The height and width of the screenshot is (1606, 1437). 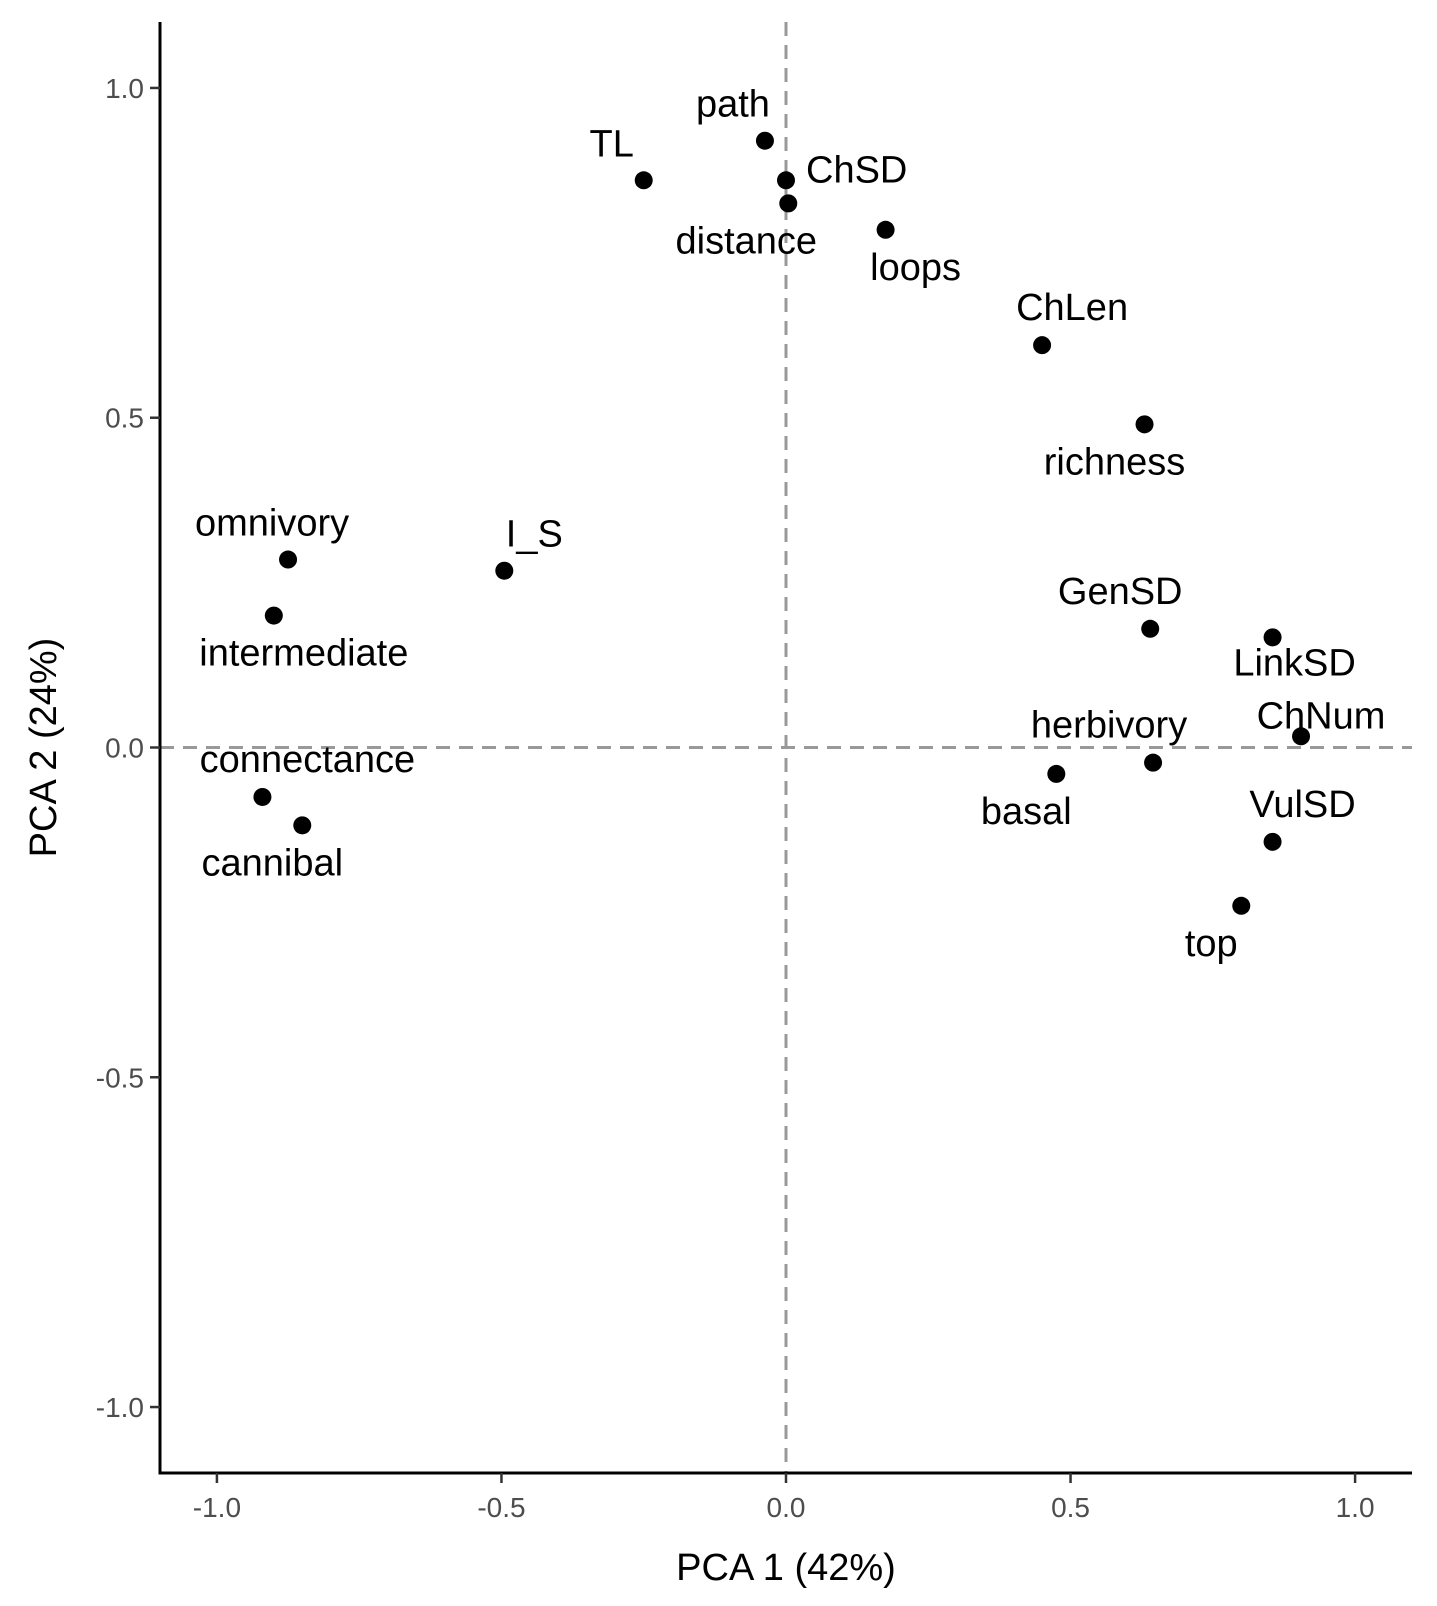 What do you see at coordinates (1294, 663) in the screenshot?
I see `point-label: LinkSD` at bounding box center [1294, 663].